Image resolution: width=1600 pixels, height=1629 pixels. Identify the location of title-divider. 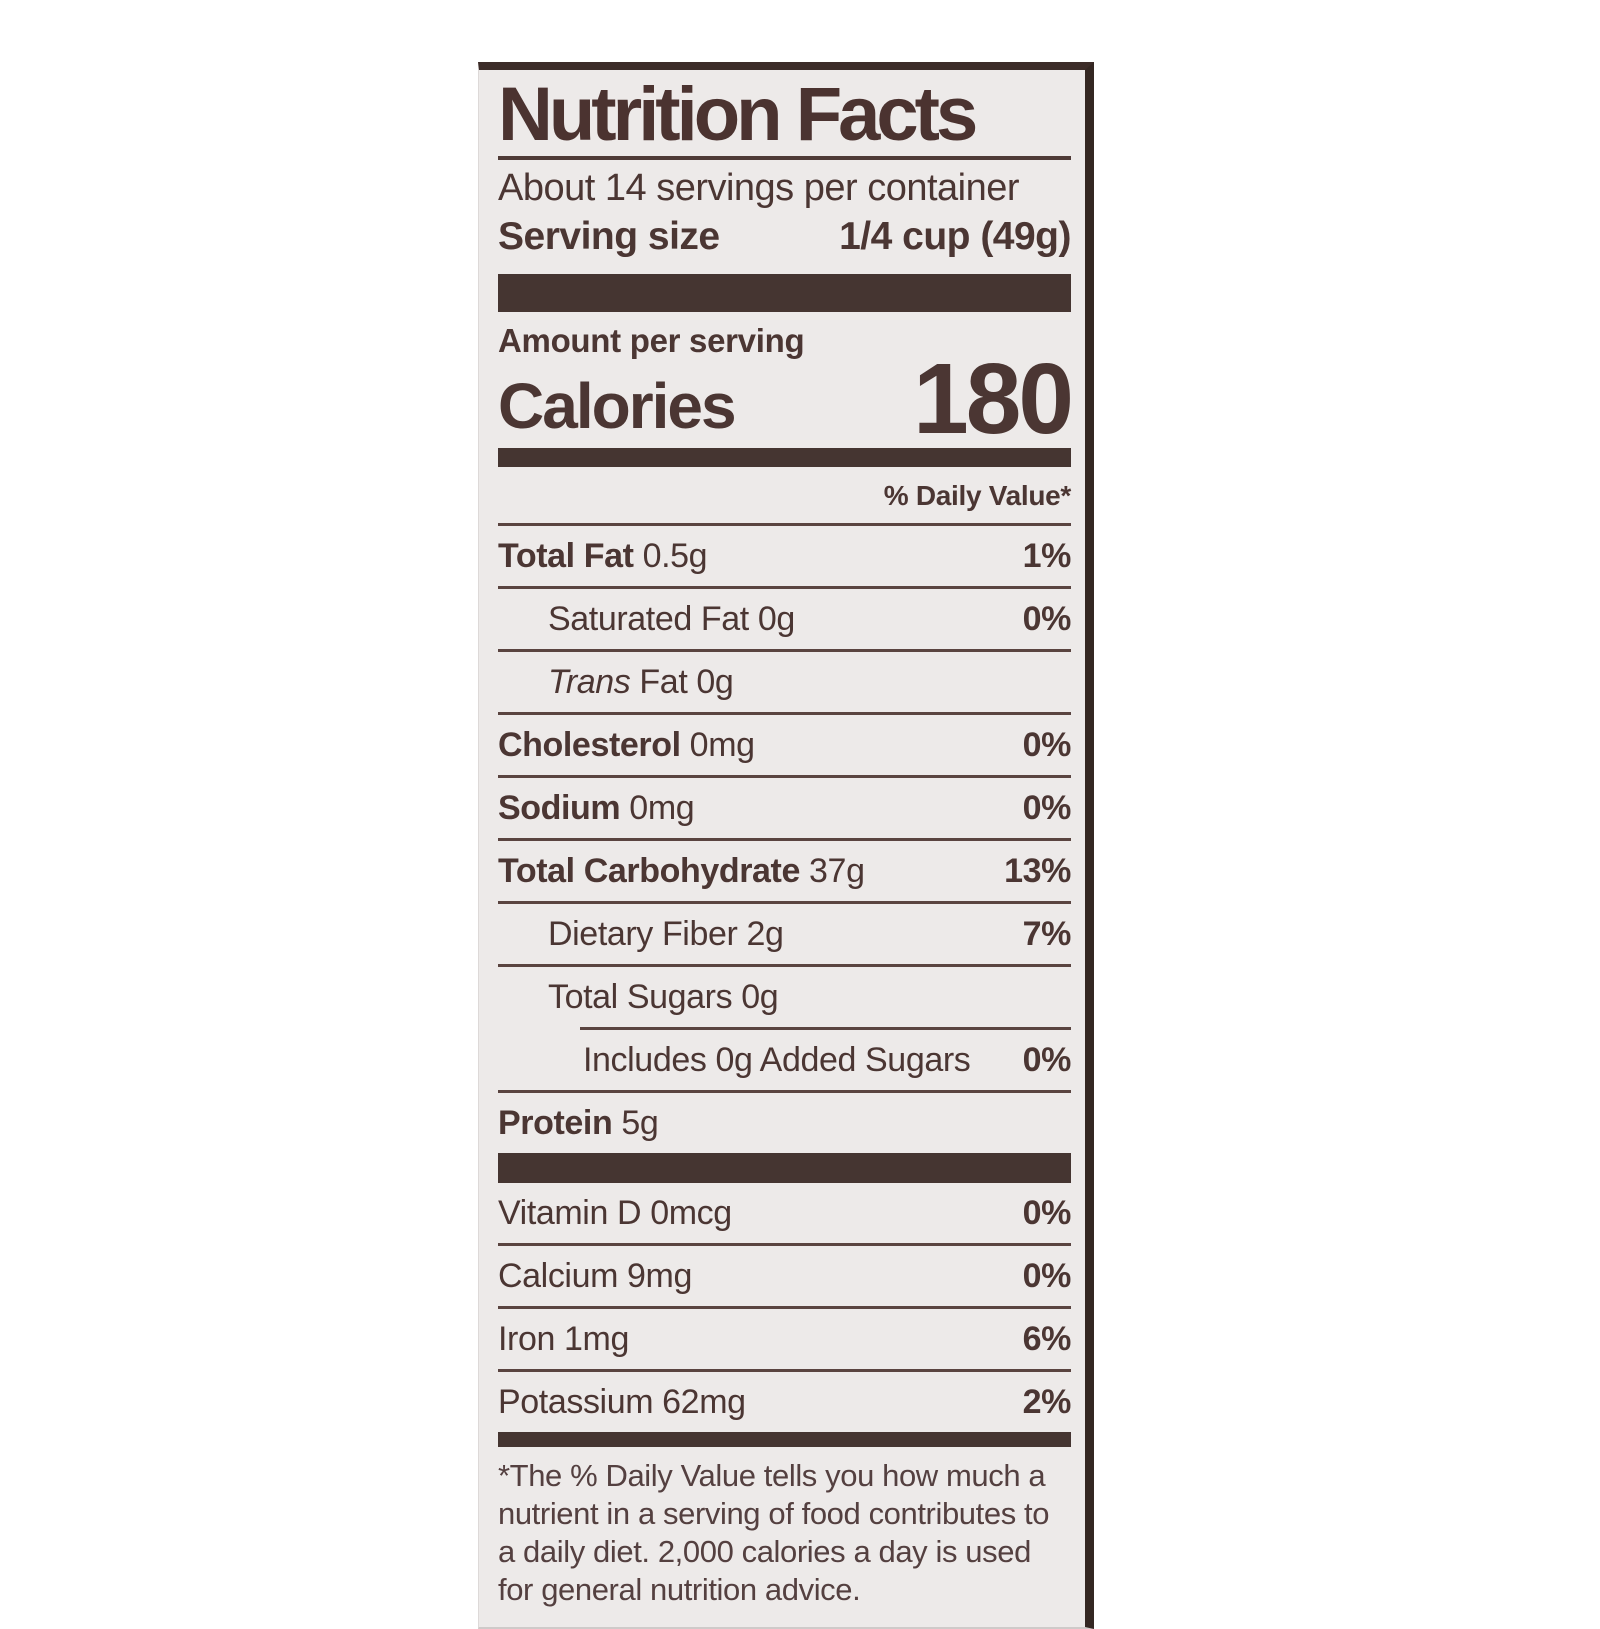
(784, 158).